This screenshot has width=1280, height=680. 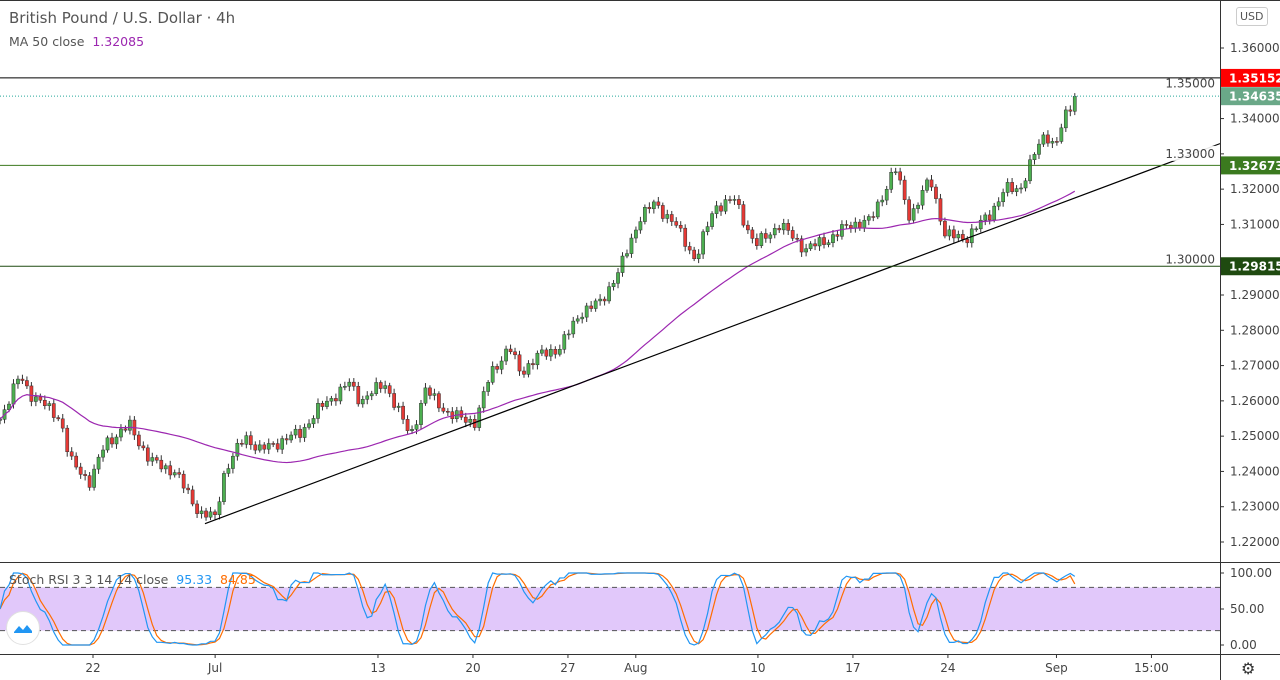 I want to click on price-label-badge, so click(x=1250, y=266).